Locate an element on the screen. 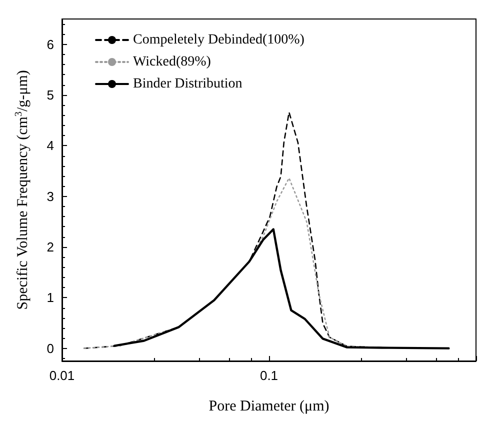  x-axis-title: Pore Diameter (μm) is located at coordinates (269, 406).